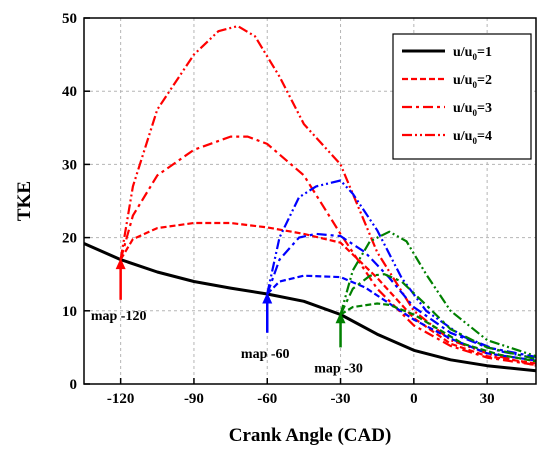  Describe the element at coordinates (24, 201) in the screenshot. I see `y-axis-title: TKE` at that location.